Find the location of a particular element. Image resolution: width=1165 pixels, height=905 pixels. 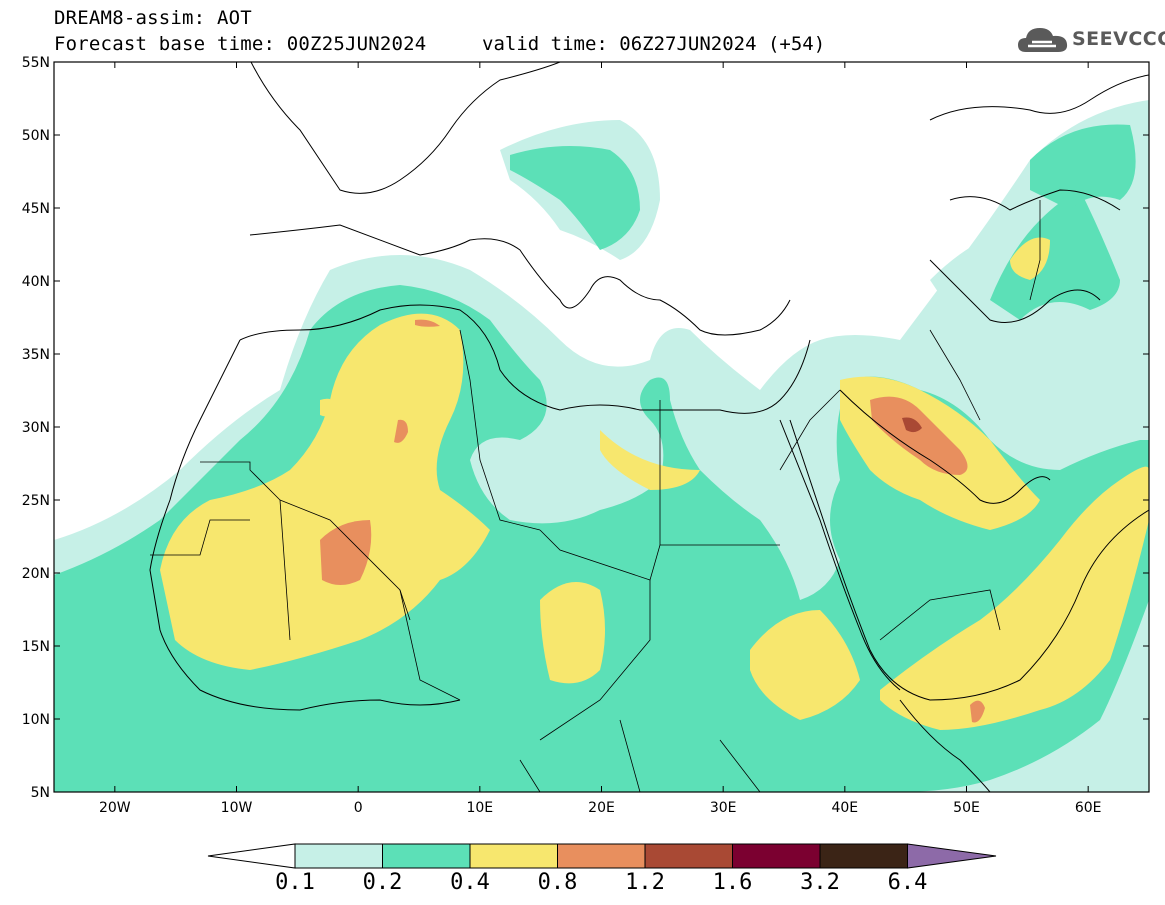

colorbar-over-triangle is located at coordinates (952, 856).